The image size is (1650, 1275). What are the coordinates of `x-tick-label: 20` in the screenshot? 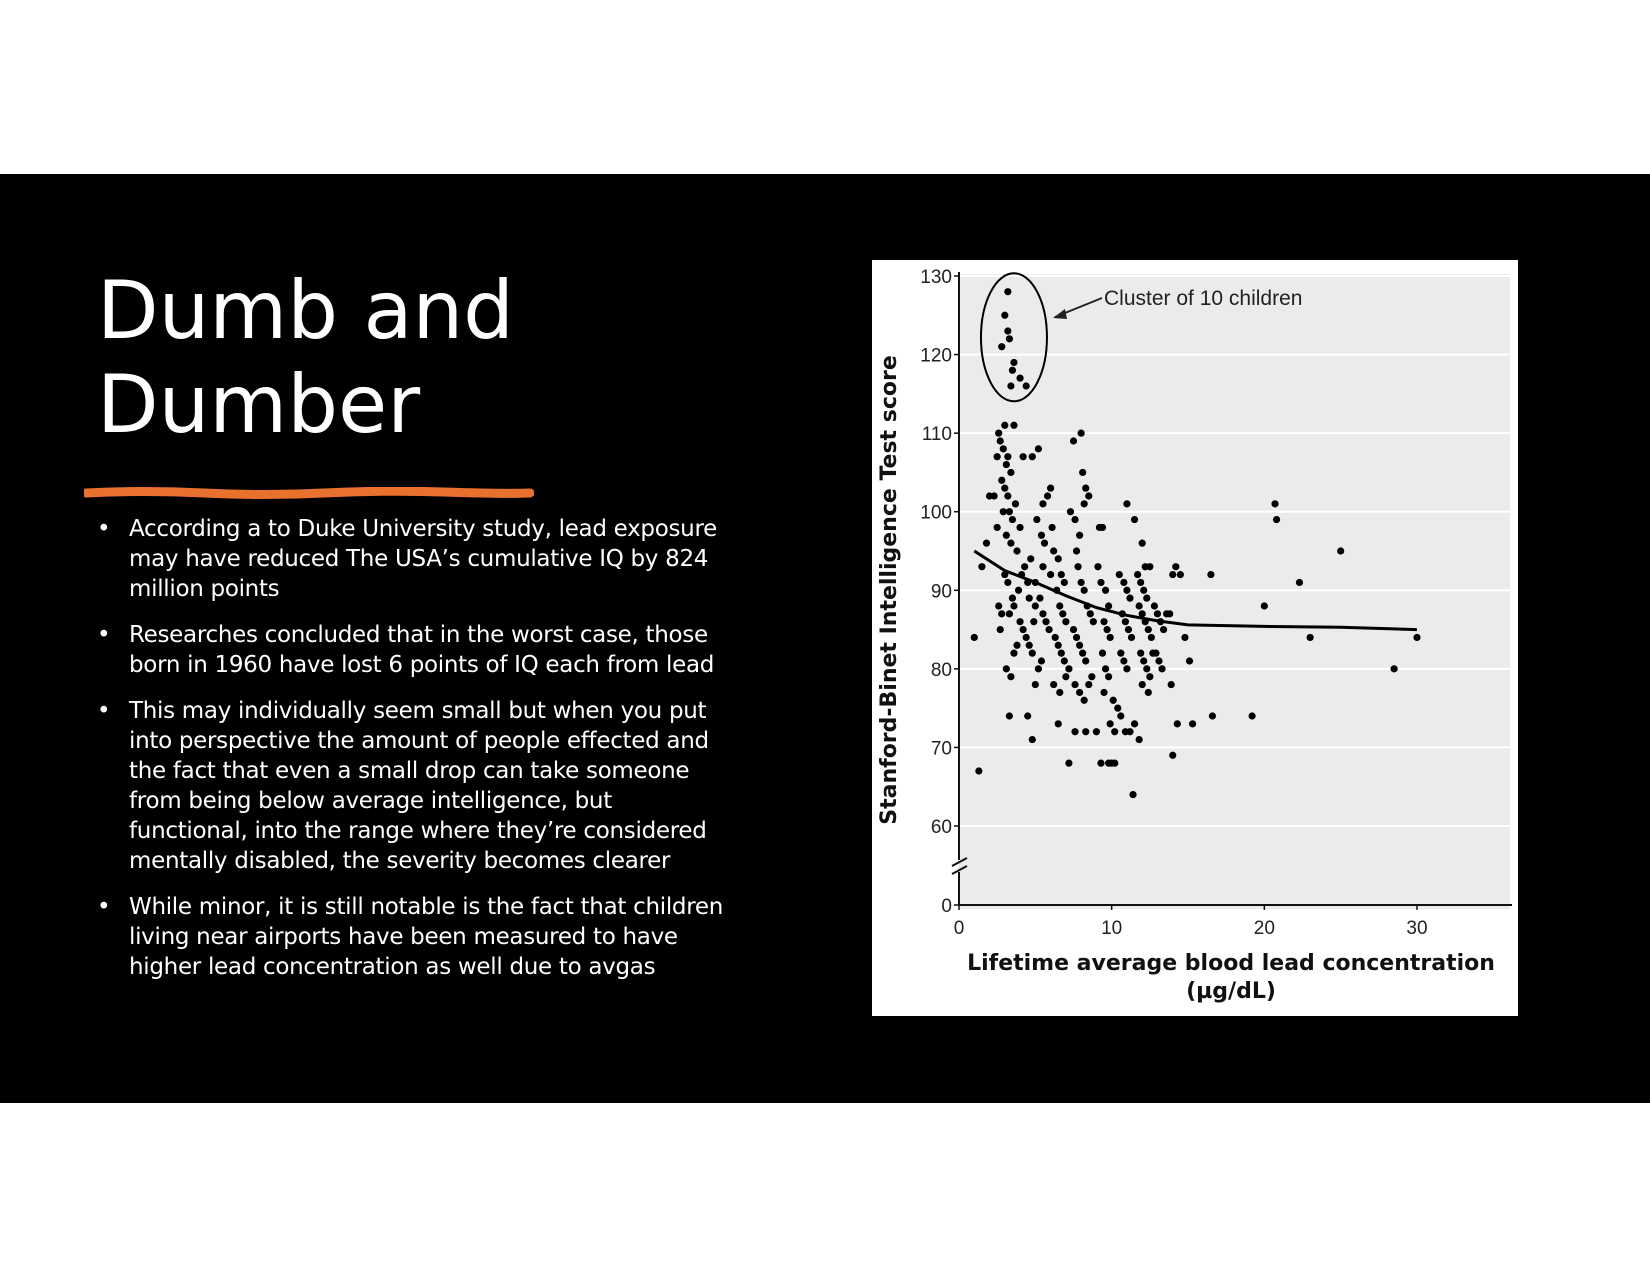 It's located at (1264, 928).